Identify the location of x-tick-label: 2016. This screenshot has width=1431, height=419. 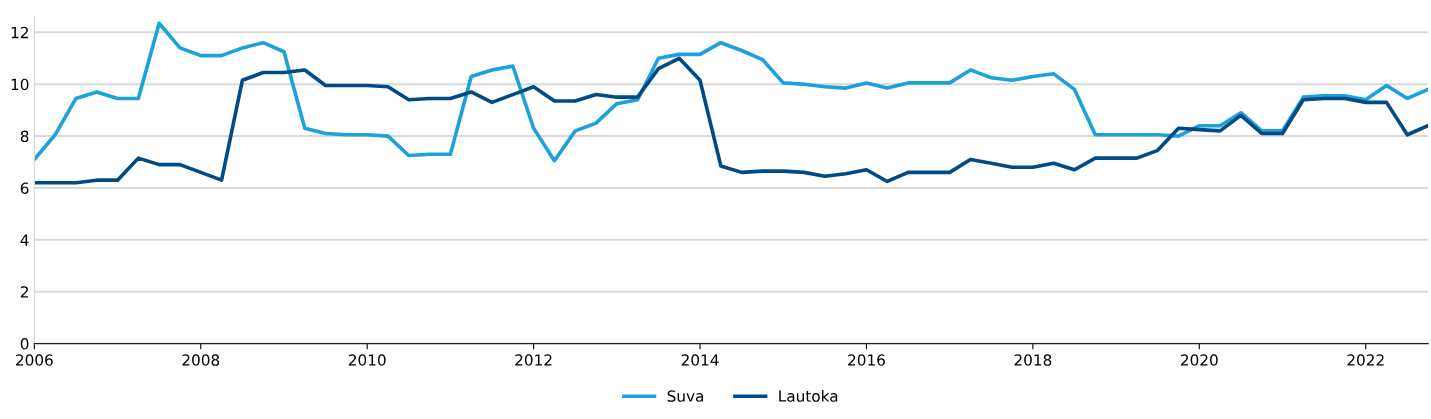
(866, 360).